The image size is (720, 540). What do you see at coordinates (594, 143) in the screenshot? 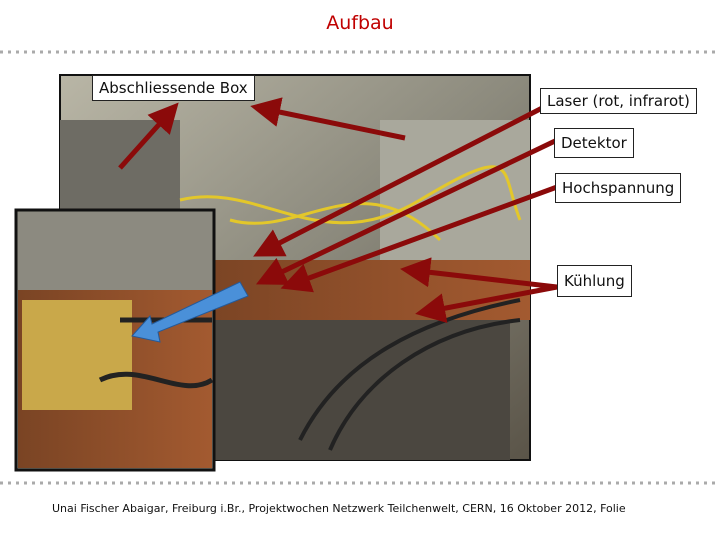
I see `label: Detektor` at bounding box center [594, 143].